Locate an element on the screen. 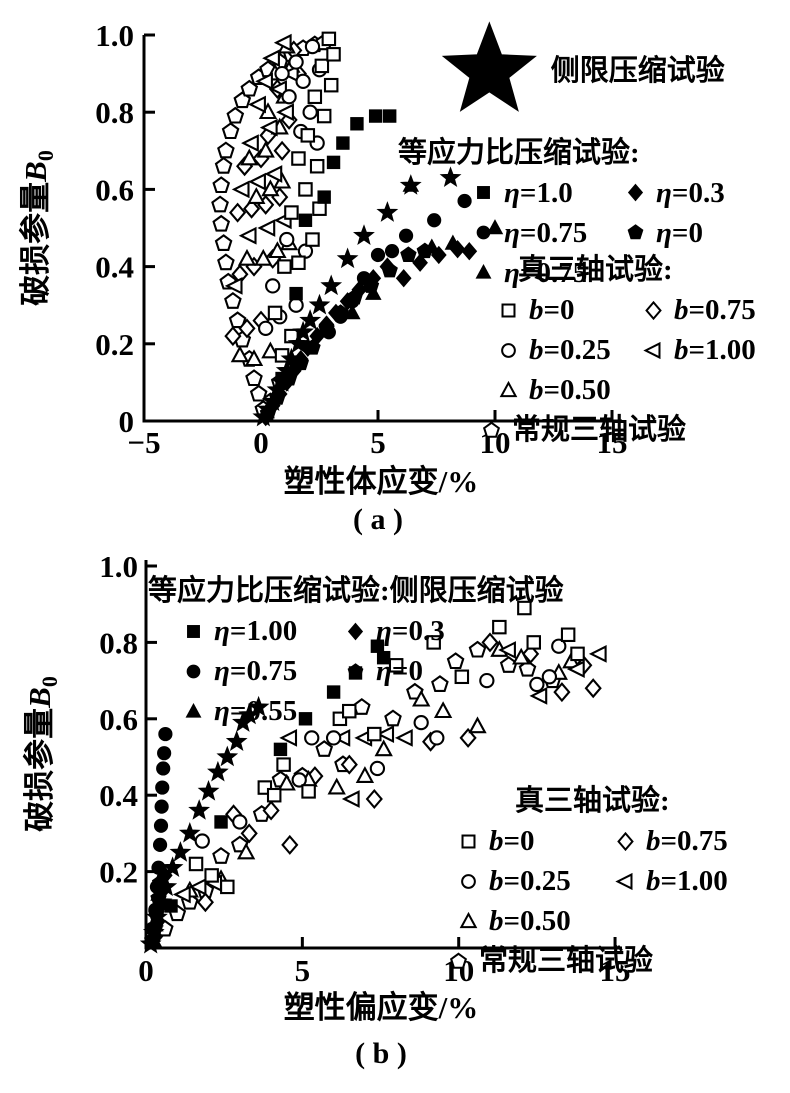 This screenshot has width=790, height=1093. legend-item-label: η=0 is located at coordinates (679, 233).